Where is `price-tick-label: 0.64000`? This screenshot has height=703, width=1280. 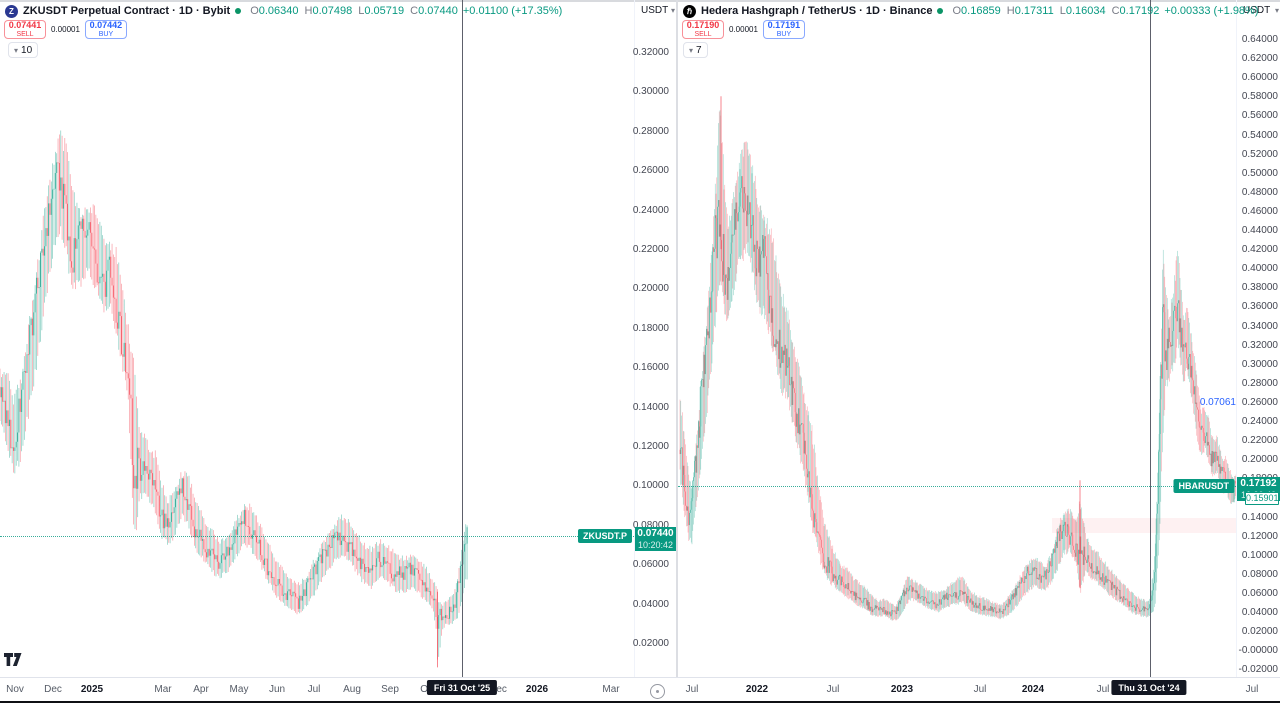
price-tick-label: 0.64000 is located at coordinates (1259, 39).